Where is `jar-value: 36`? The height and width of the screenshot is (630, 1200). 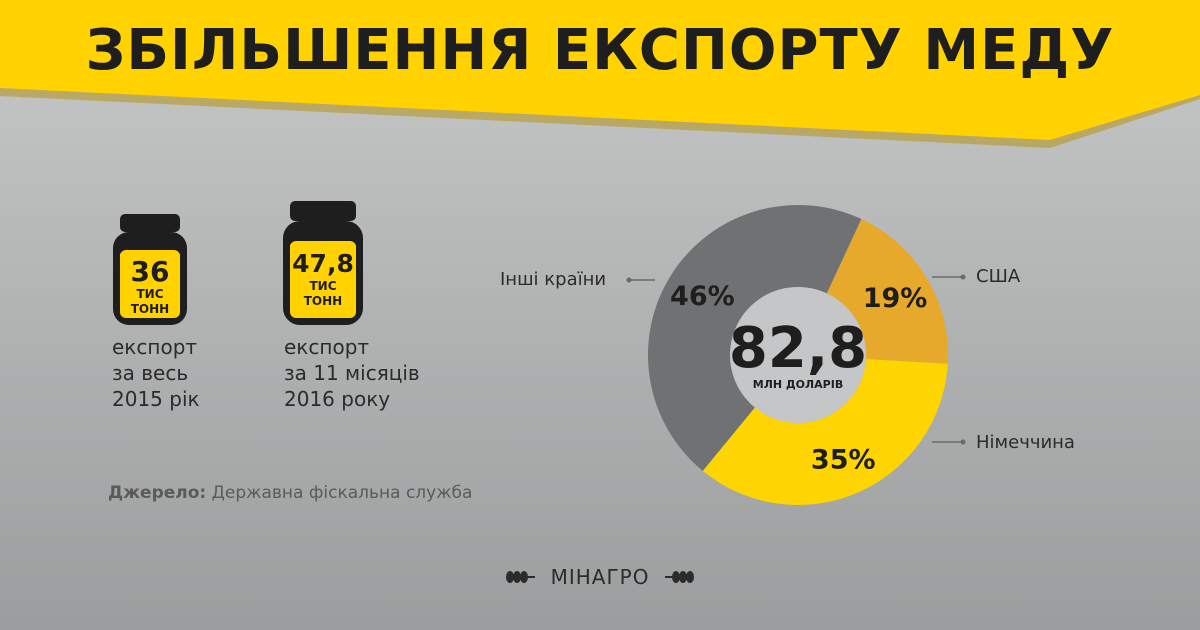 jar-value: 36 is located at coordinates (150, 271).